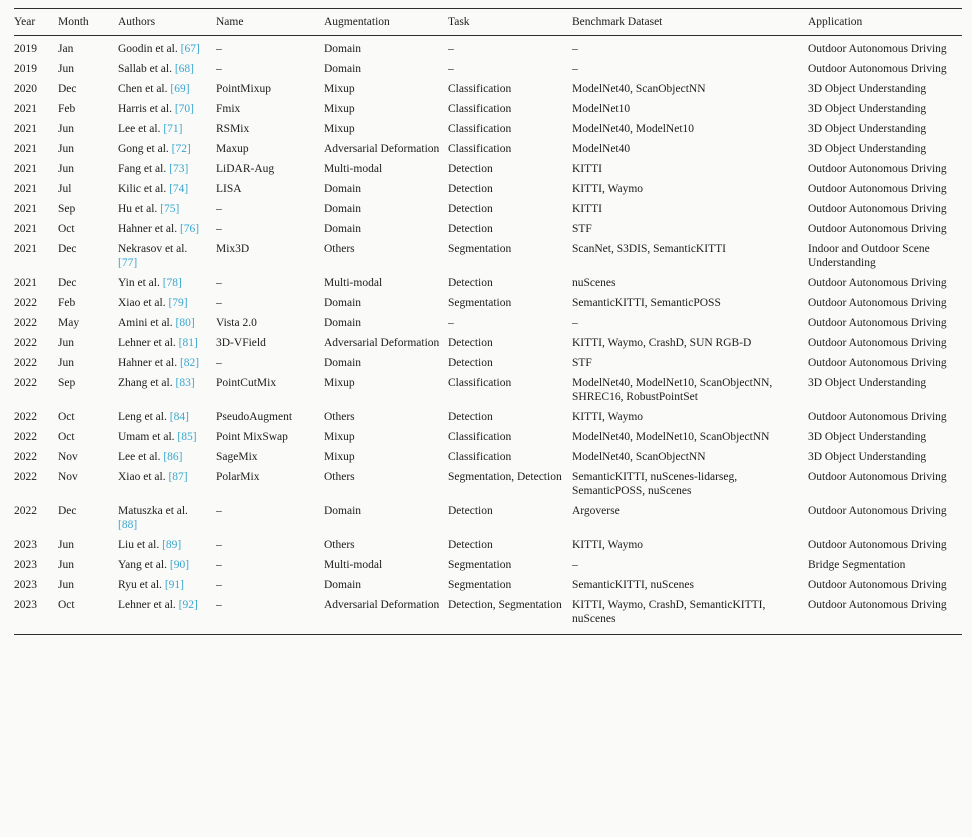  Describe the element at coordinates (143, 303) in the screenshot. I see `author-text: Xiao et al.` at that location.